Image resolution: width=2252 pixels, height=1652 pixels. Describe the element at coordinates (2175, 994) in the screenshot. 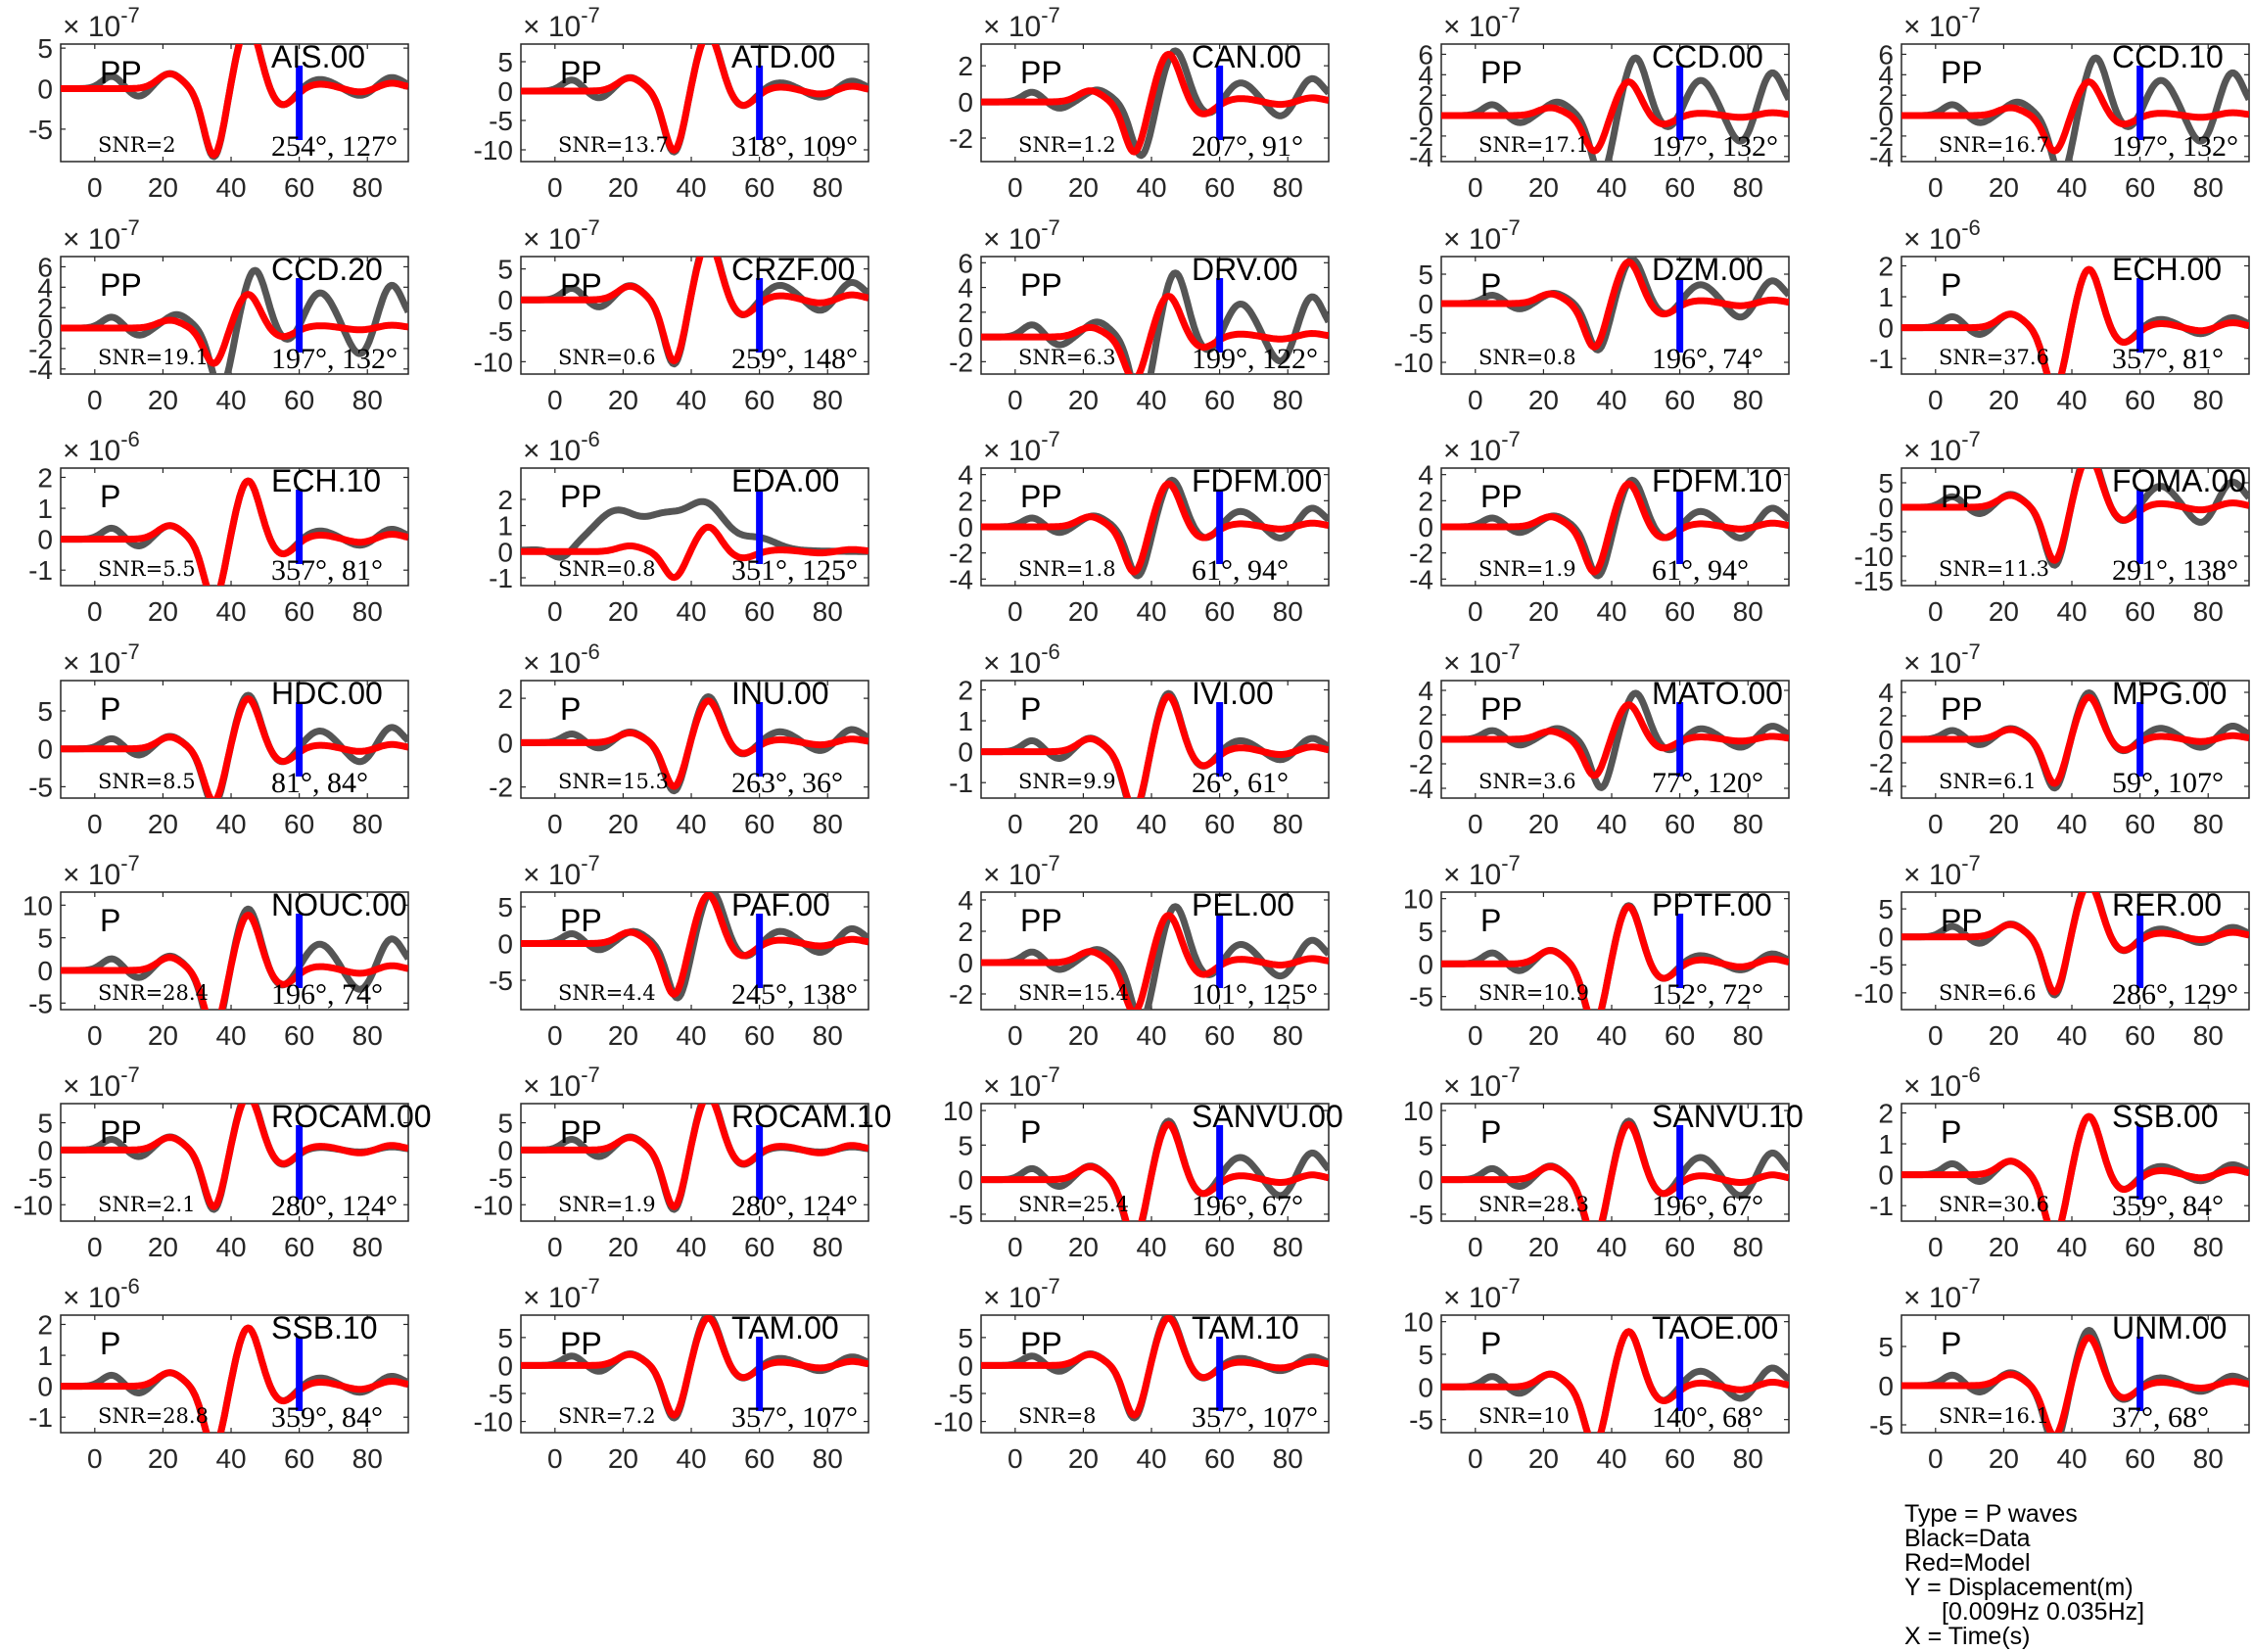

I see `azimuth-label: 286°, 129°` at that location.